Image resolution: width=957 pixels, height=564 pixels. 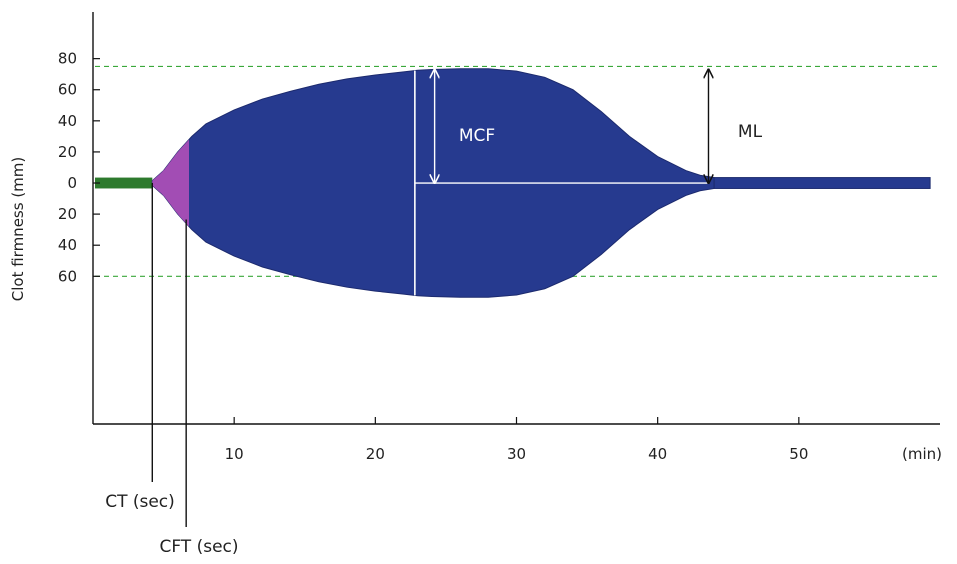 What do you see at coordinates (750, 132) in the screenshot?
I see `ml-label: ML` at bounding box center [750, 132].